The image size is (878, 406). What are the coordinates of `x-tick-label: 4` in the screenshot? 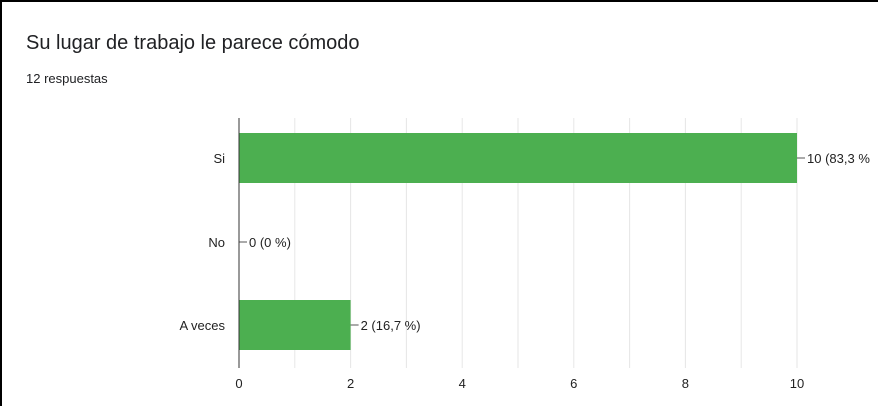 It's located at (462, 383).